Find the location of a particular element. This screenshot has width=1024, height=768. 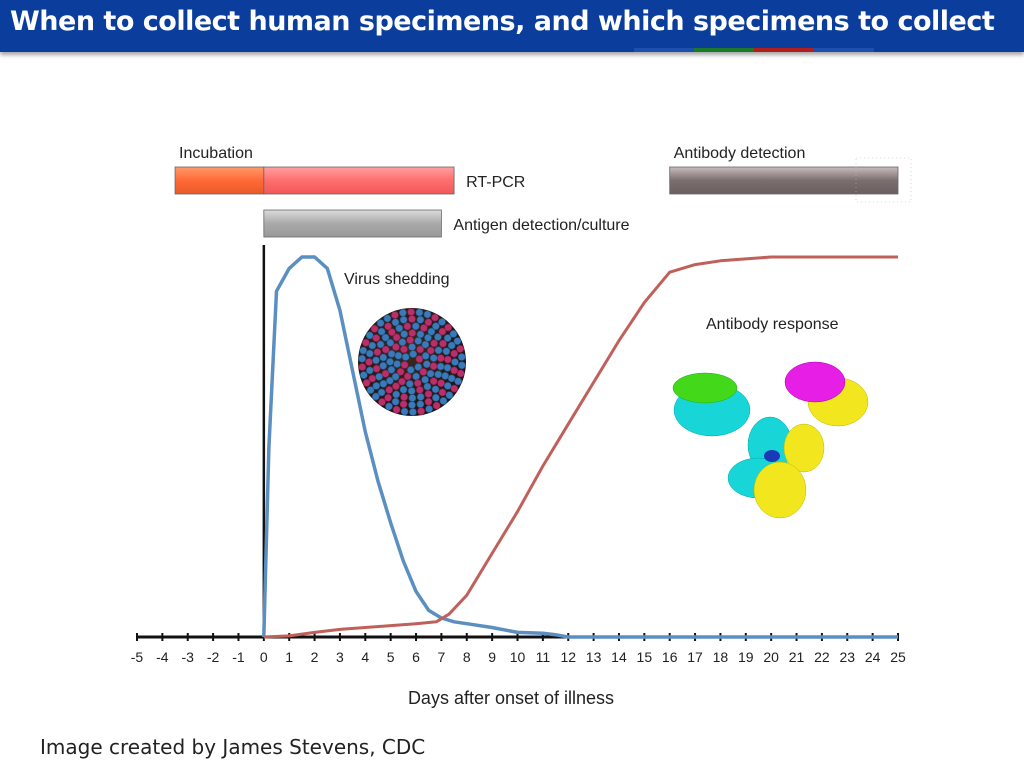

x-tick-label: 22 is located at coordinates (822, 657).